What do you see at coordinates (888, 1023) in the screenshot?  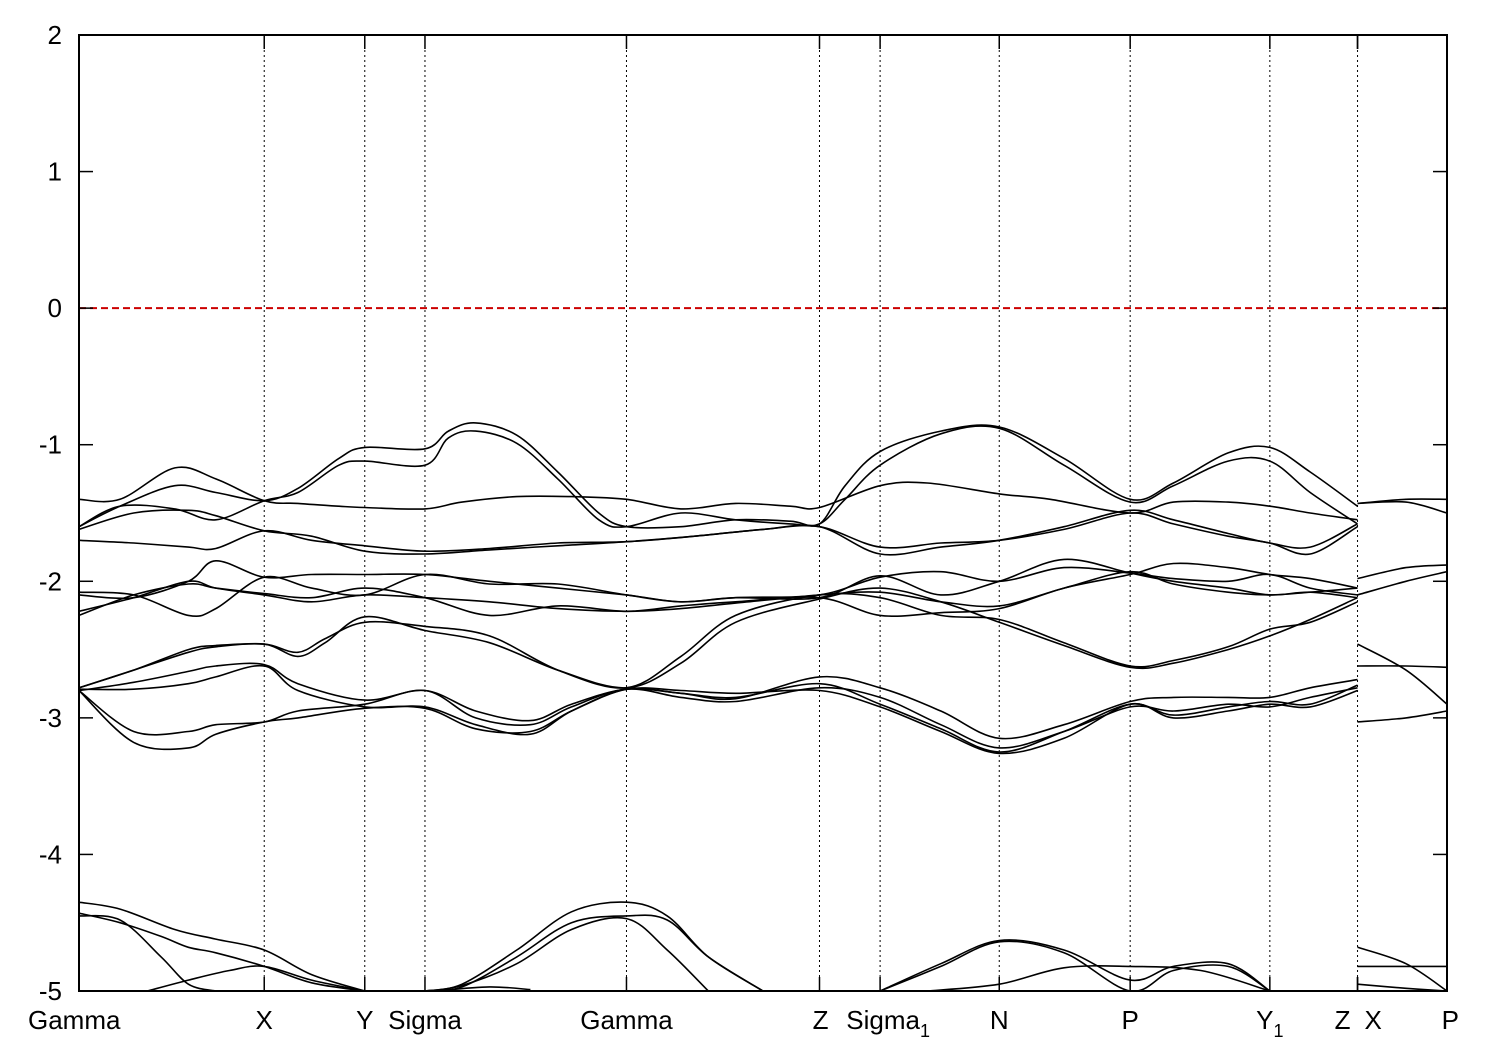 I see `kpoint-label: Sigma1` at bounding box center [888, 1023].